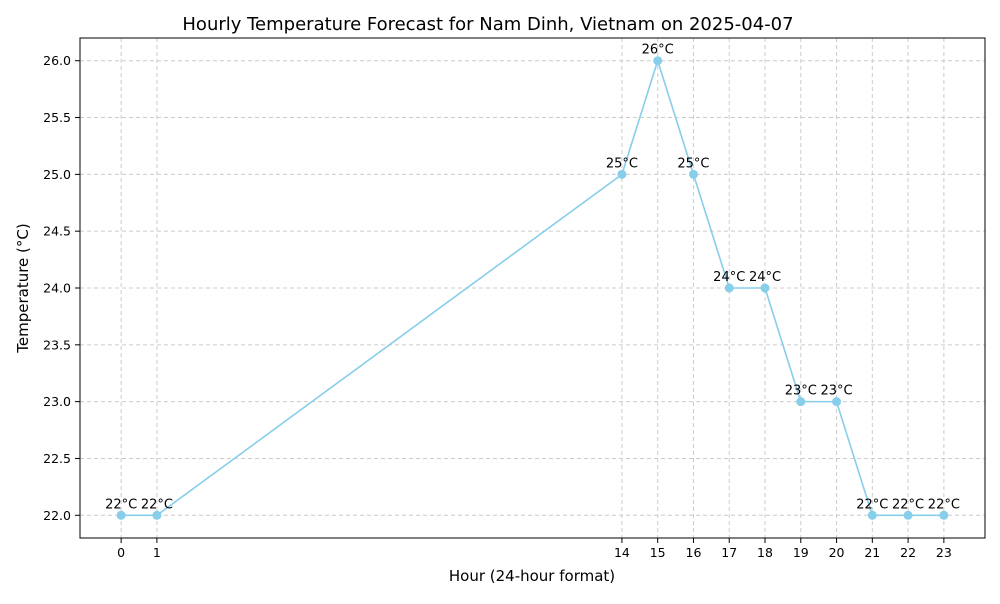 The height and width of the screenshot is (604, 1000). Describe the element at coordinates (658, 552) in the screenshot. I see `x-tick-label: 15` at that location.